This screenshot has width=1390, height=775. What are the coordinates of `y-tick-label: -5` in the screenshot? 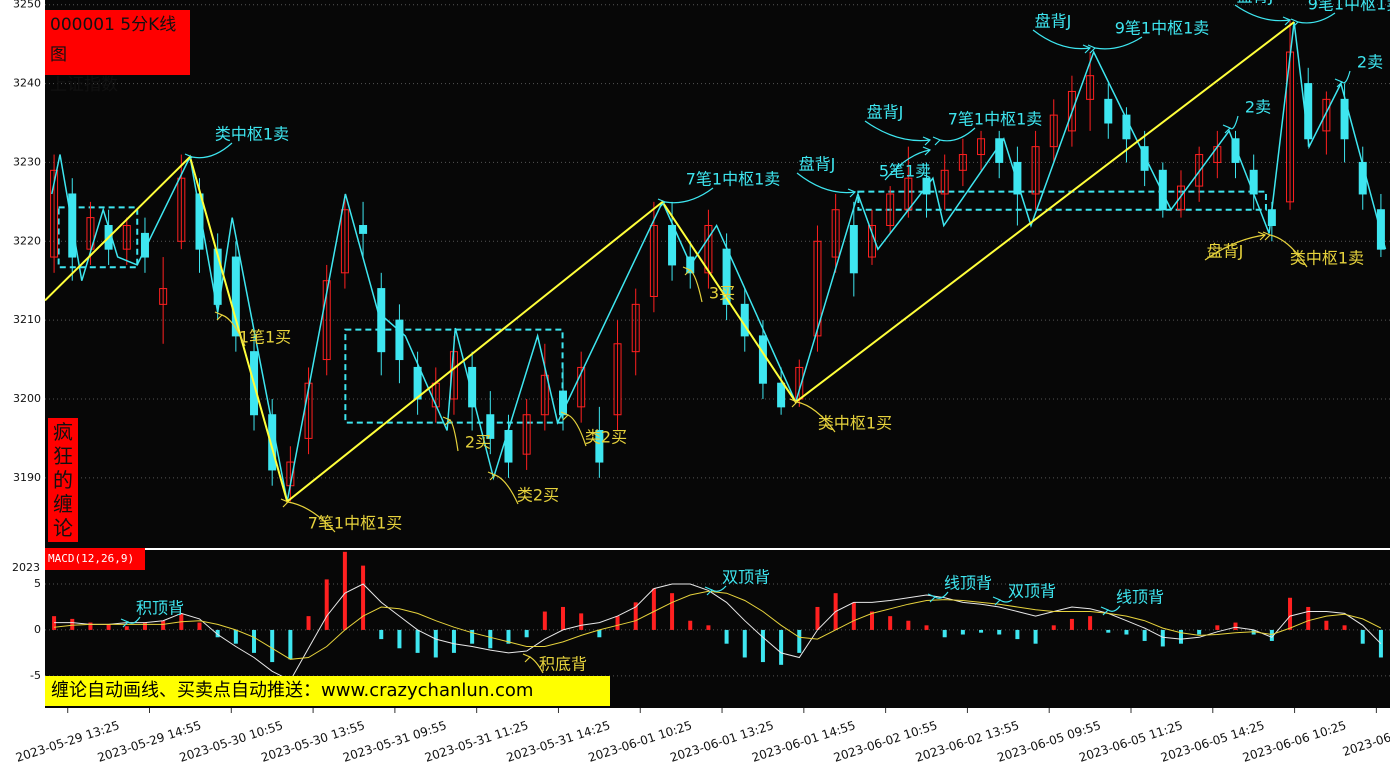 It's located at (35, 675).